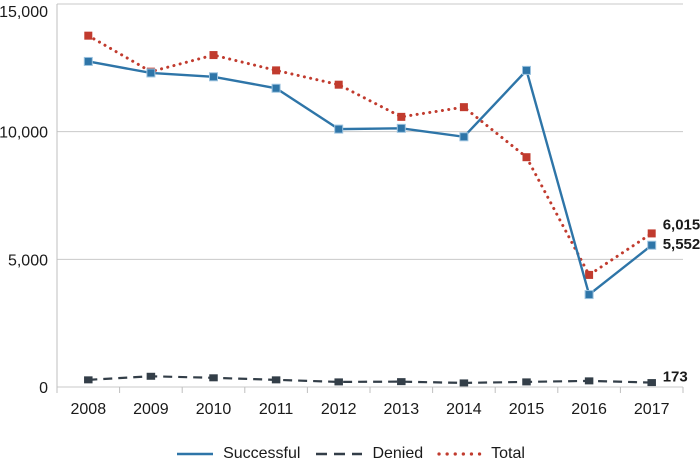 The image size is (700, 466). I want to click on x-tick-label: 2009, so click(151, 409).